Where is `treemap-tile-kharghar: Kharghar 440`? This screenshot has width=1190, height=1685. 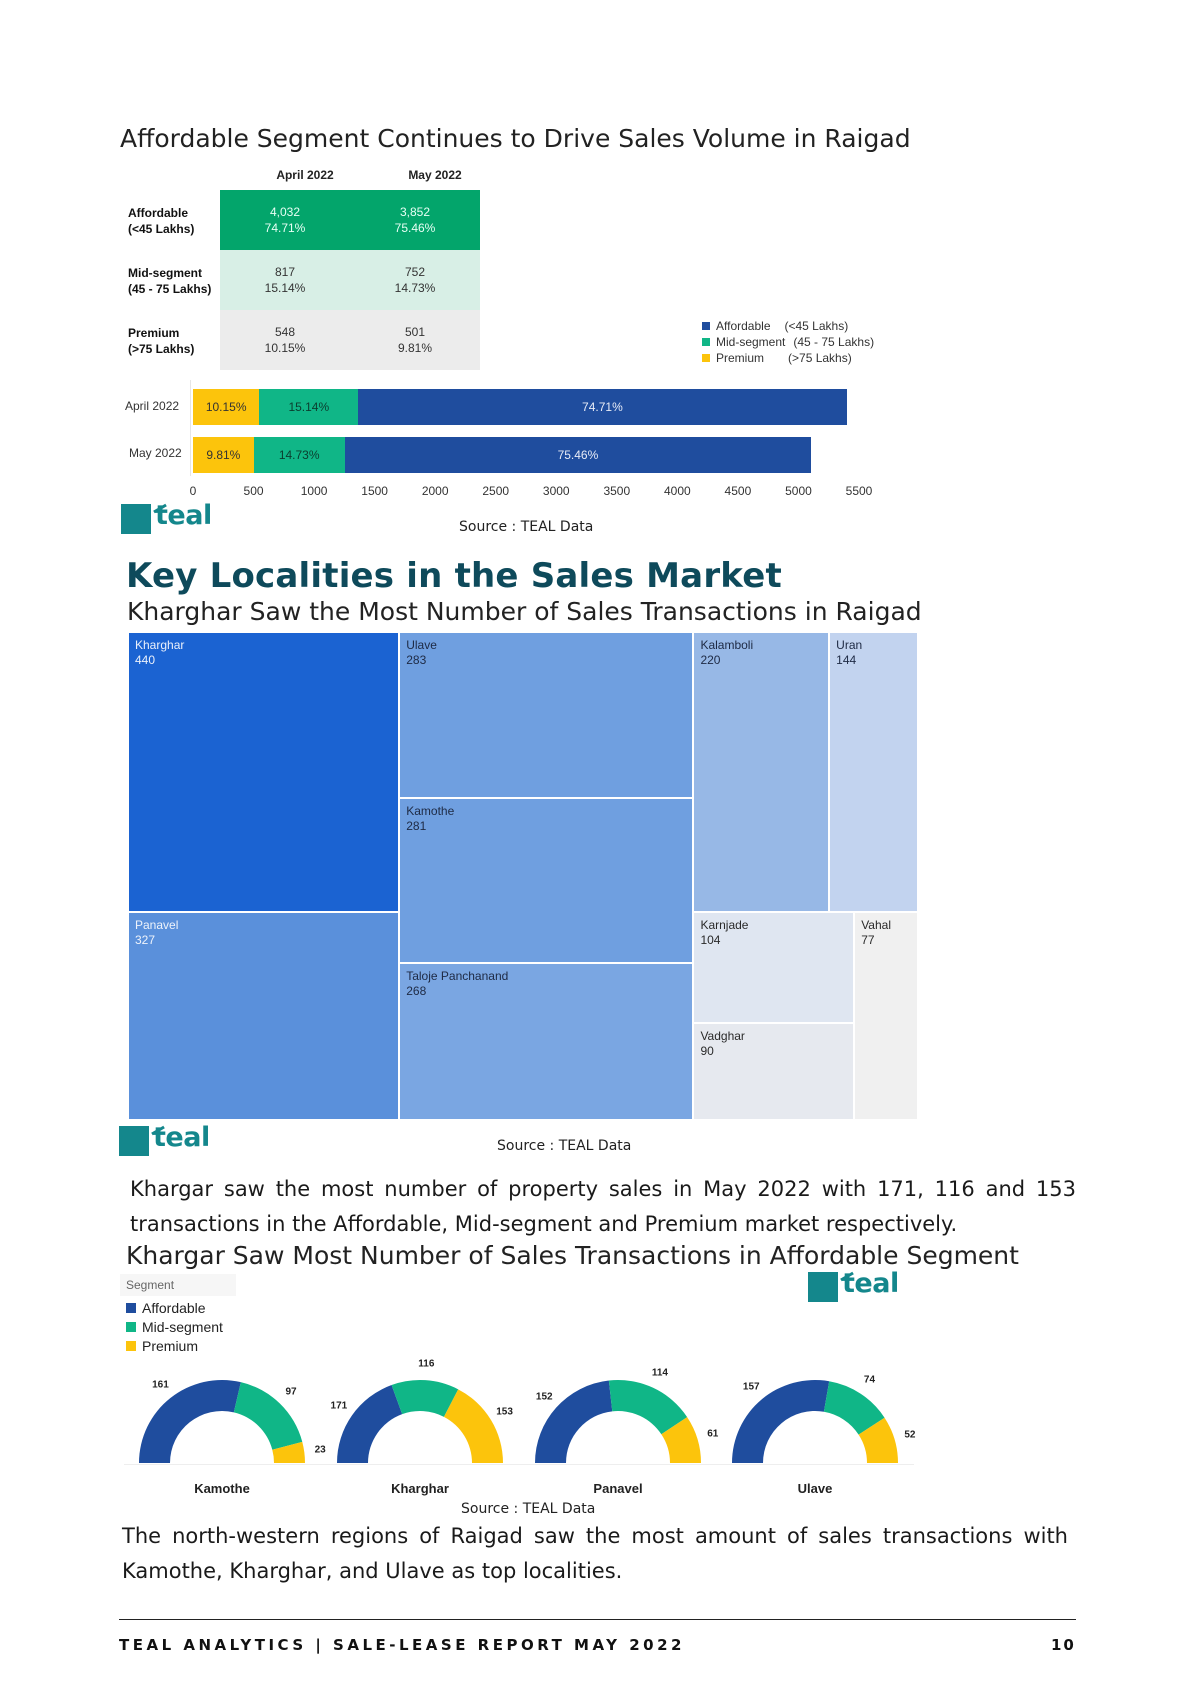
treemap-tile-kharghar: Kharghar 440 is located at coordinates (264, 772).